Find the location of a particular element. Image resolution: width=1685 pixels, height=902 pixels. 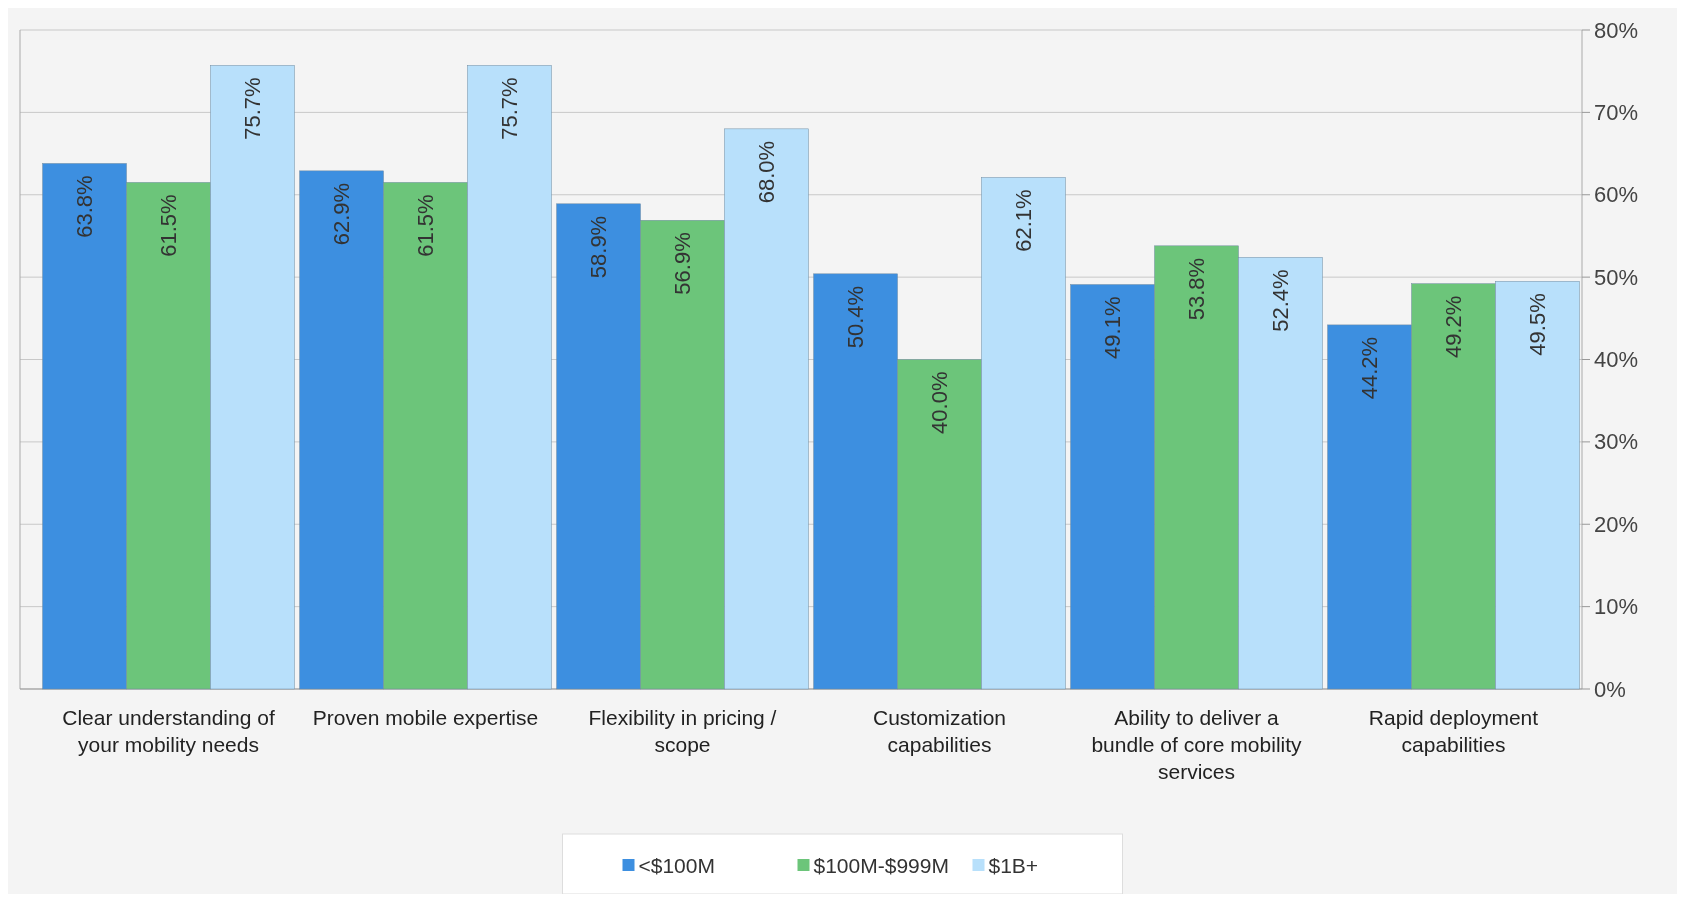

legend-label: $1B+ is located at coordinates (1013, 865).